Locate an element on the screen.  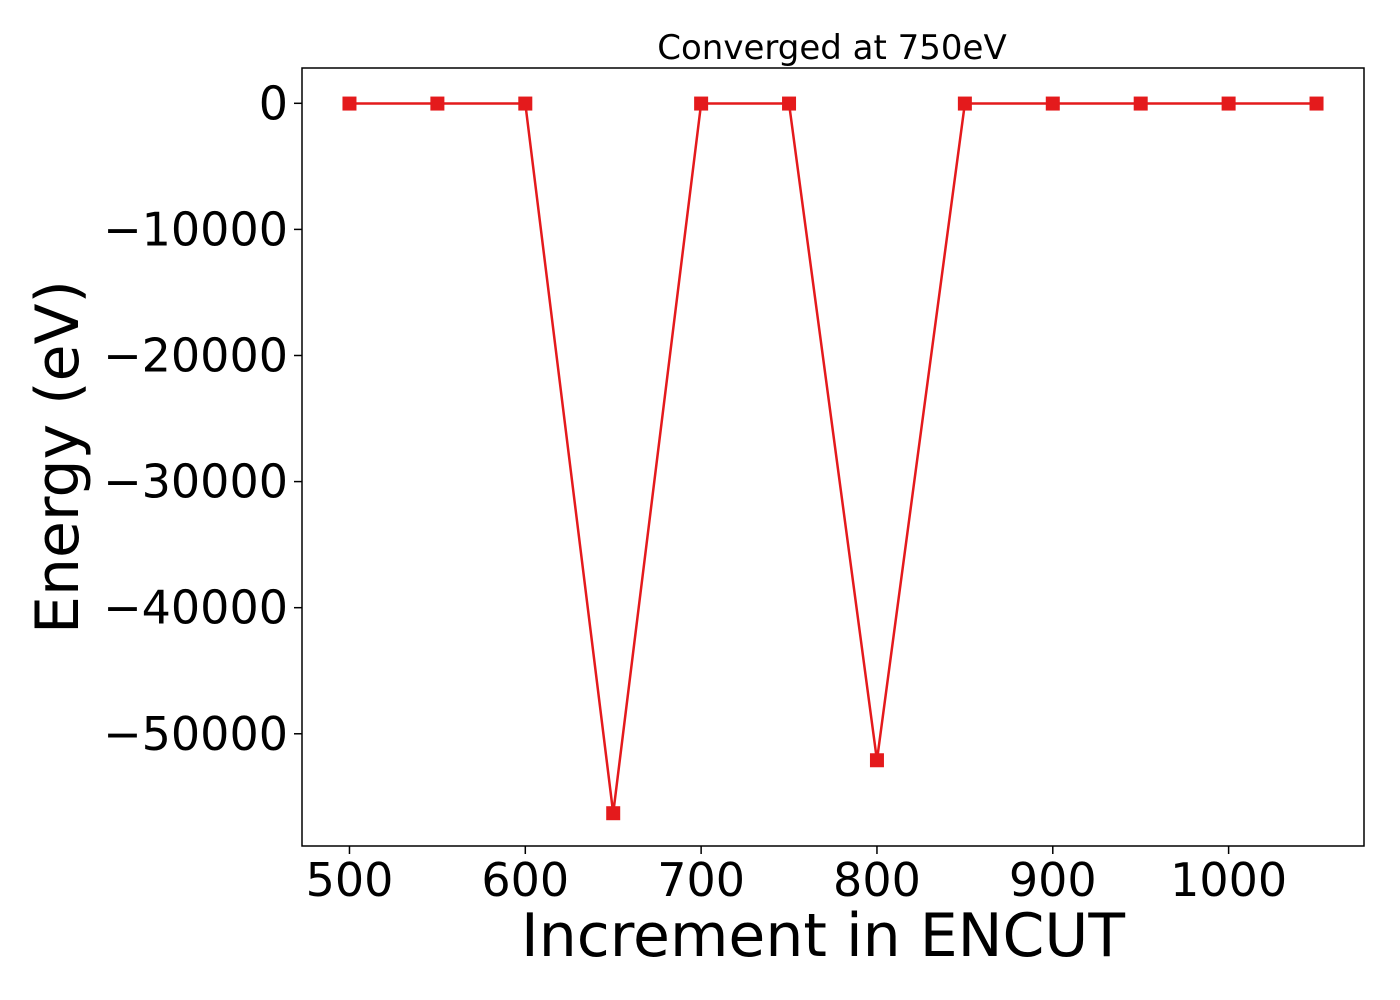
x-axis-label: Increment in ENCUT is located at coordinates (823, 936).